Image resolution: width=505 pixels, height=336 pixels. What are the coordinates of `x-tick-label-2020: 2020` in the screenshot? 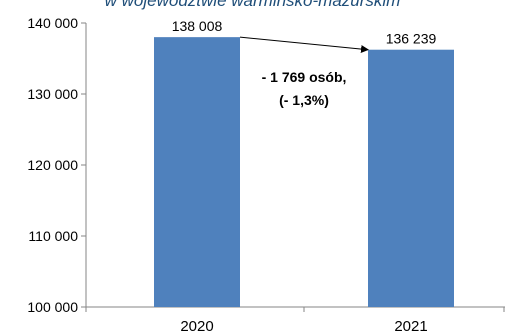 It's located at (196, 326).